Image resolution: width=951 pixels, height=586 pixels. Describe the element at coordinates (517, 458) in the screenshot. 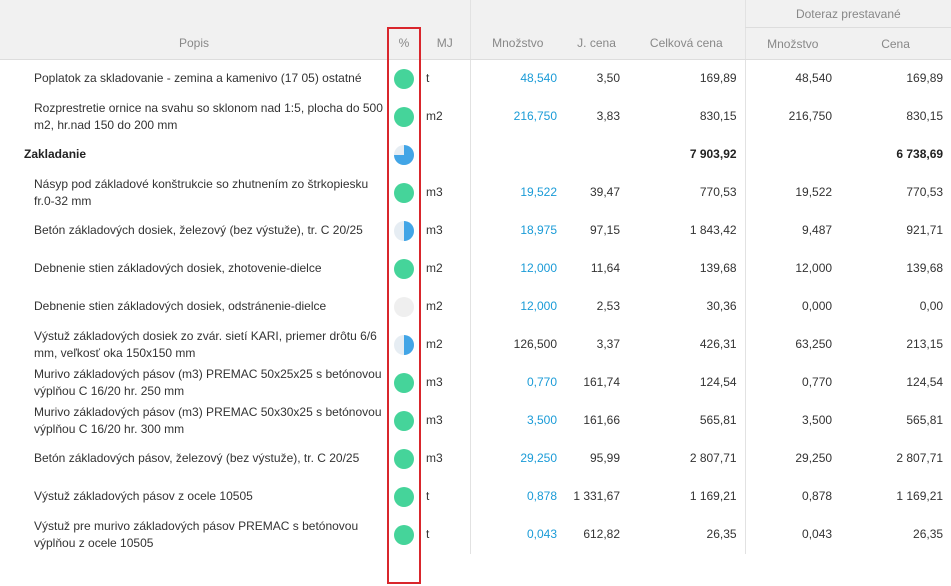

I see `quantity: 29,250` at that location.